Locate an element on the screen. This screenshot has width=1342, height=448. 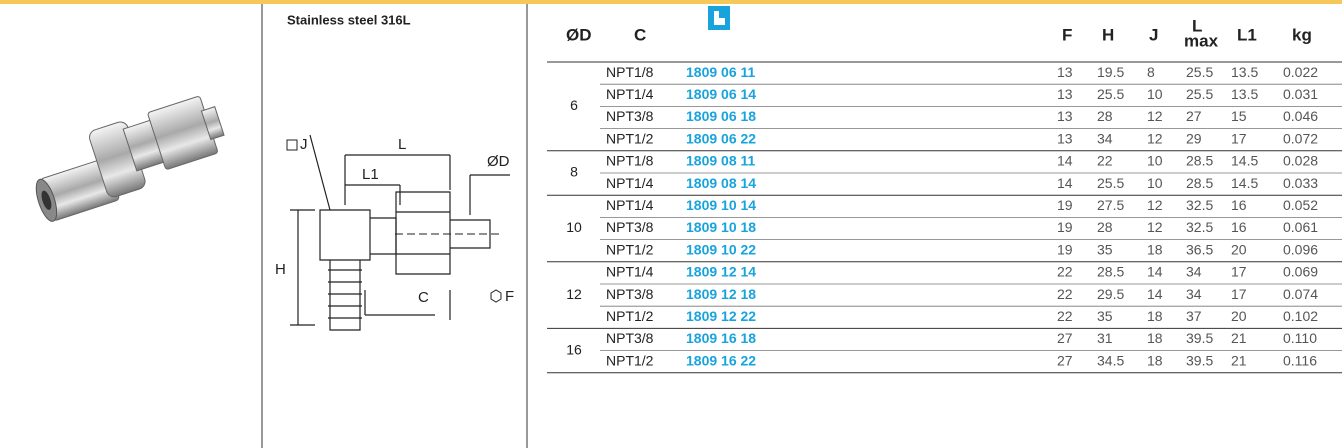
cell: 0.031 is located at coordinates (1300, 94).